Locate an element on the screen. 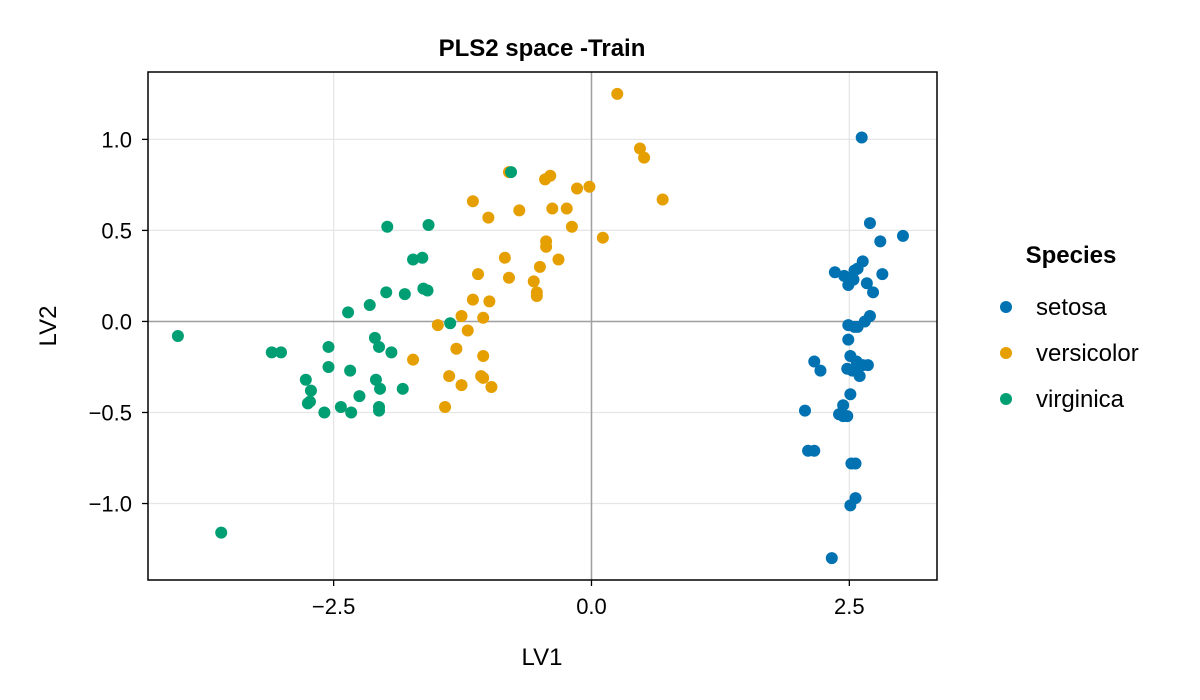 The height and width of the screenshot is (700, 1200). legend-marker-versicolor is located at coordinates (1006, 353).